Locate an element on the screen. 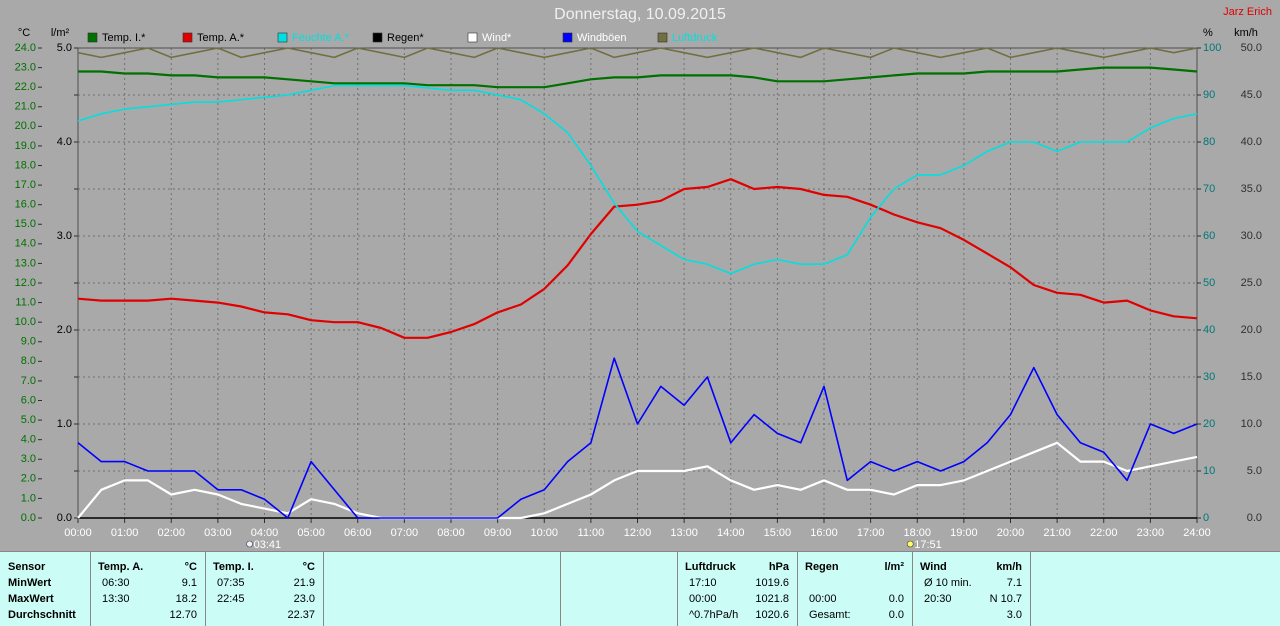 This screenshot has width=1280, height=626. y2-tick-label: 100 is located at coordinates (1212, 48).